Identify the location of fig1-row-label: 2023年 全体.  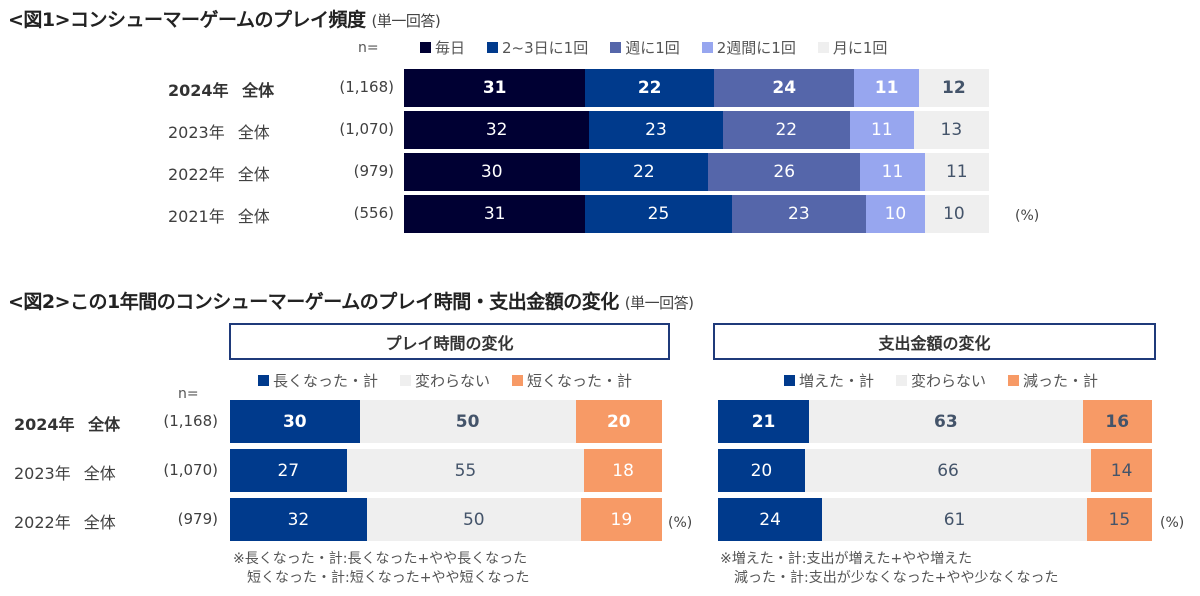
(219, 132).